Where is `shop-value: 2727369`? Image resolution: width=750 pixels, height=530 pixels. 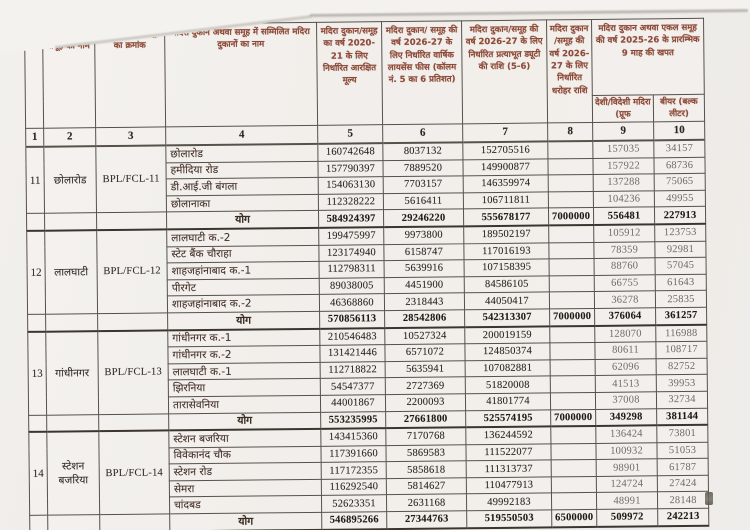 shop-value: 2727369 is located at coordinates (425, 386).